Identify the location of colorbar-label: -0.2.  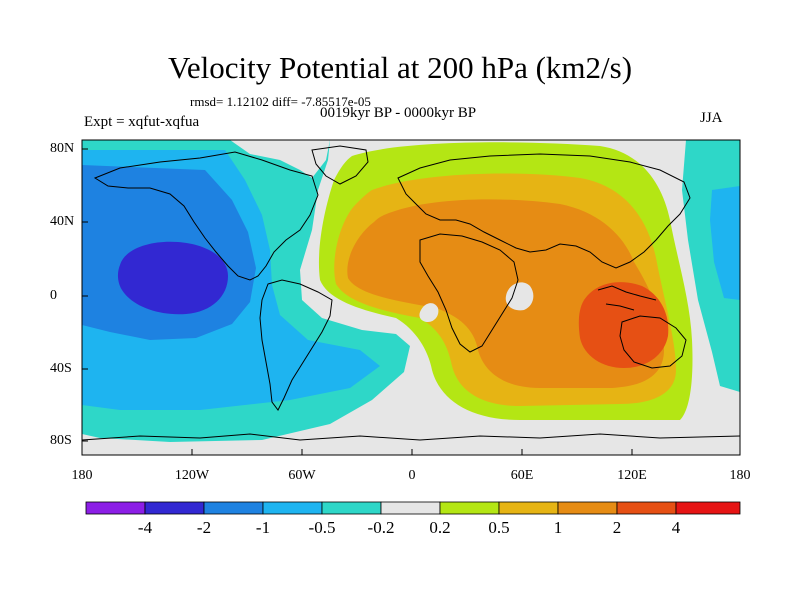
(381, 527).